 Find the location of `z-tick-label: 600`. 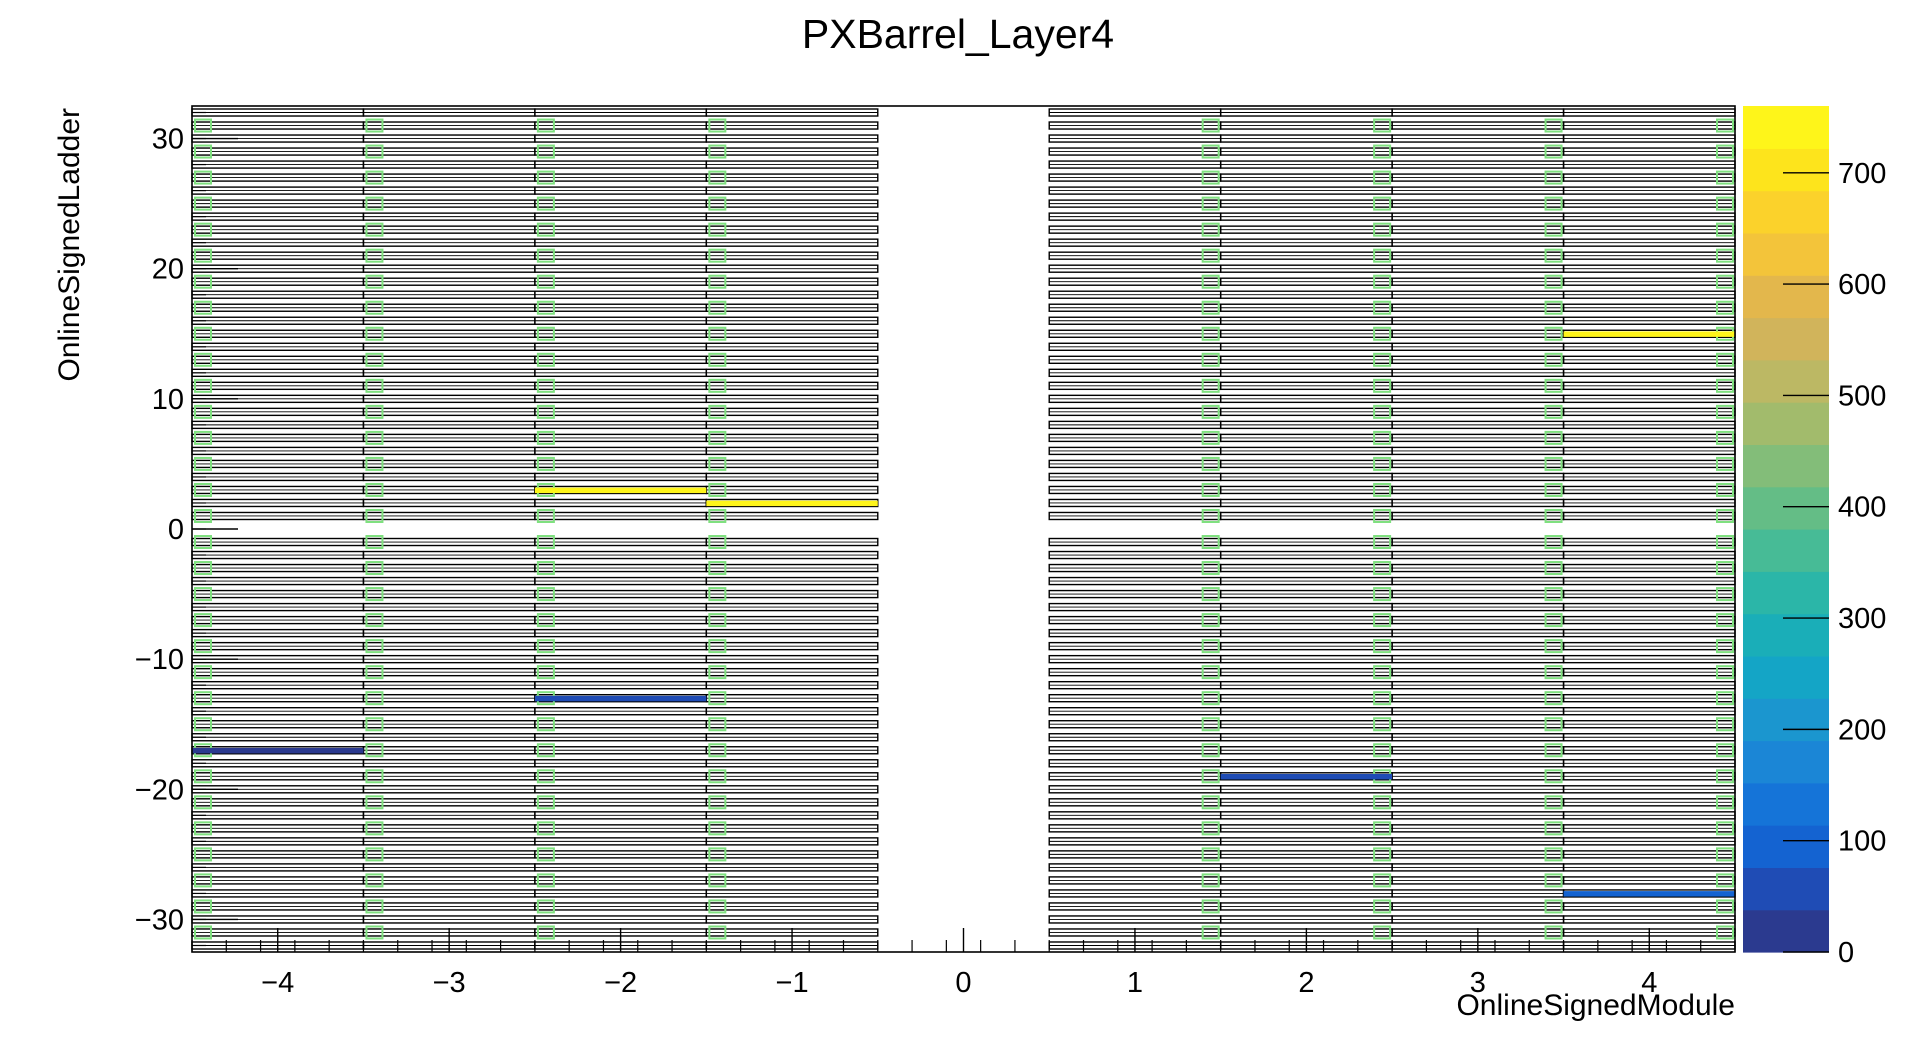

z-tick-label: 600 is located at coordinates (1862, 285).